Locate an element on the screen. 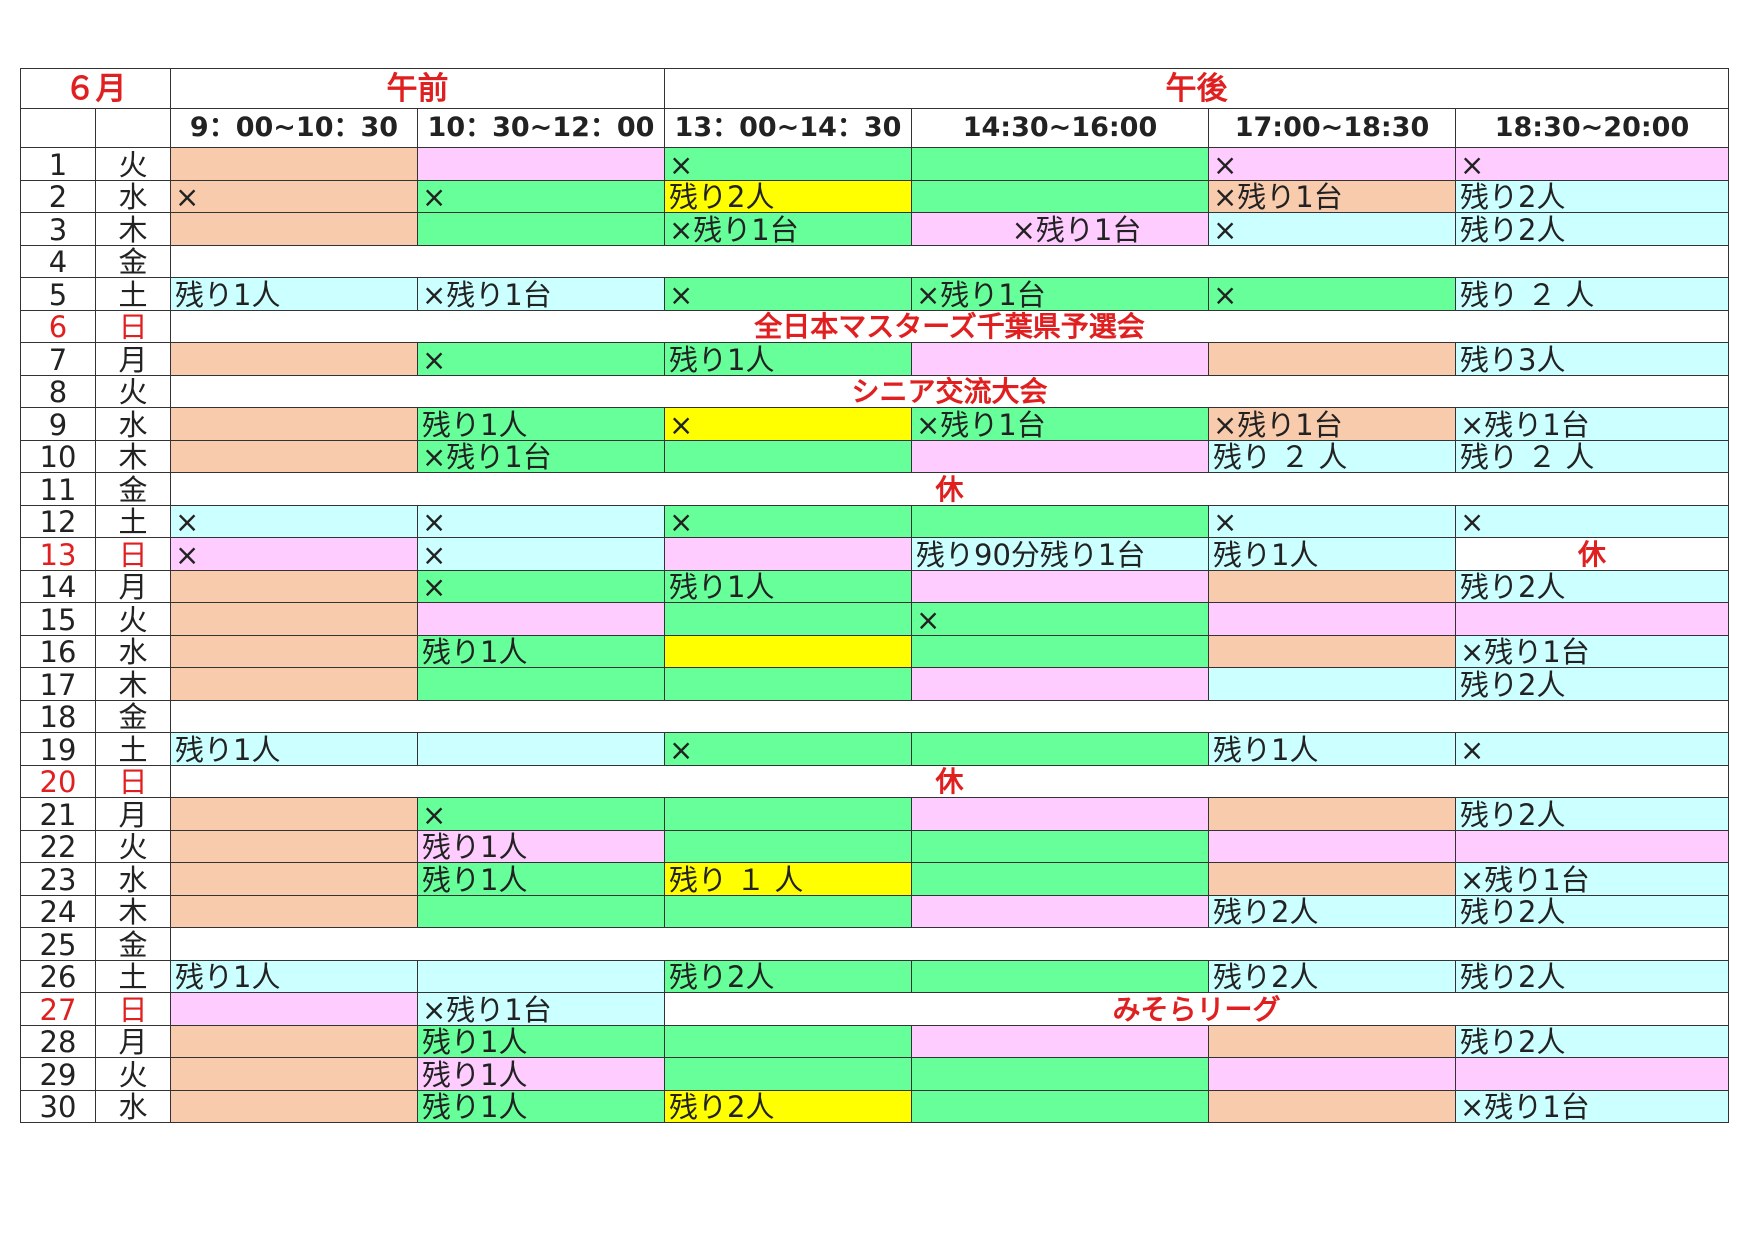 The height and width of the screenshot is (1240, 1754). slot-cell: 残り ２ 人 is located at coordinates (1592, 294).